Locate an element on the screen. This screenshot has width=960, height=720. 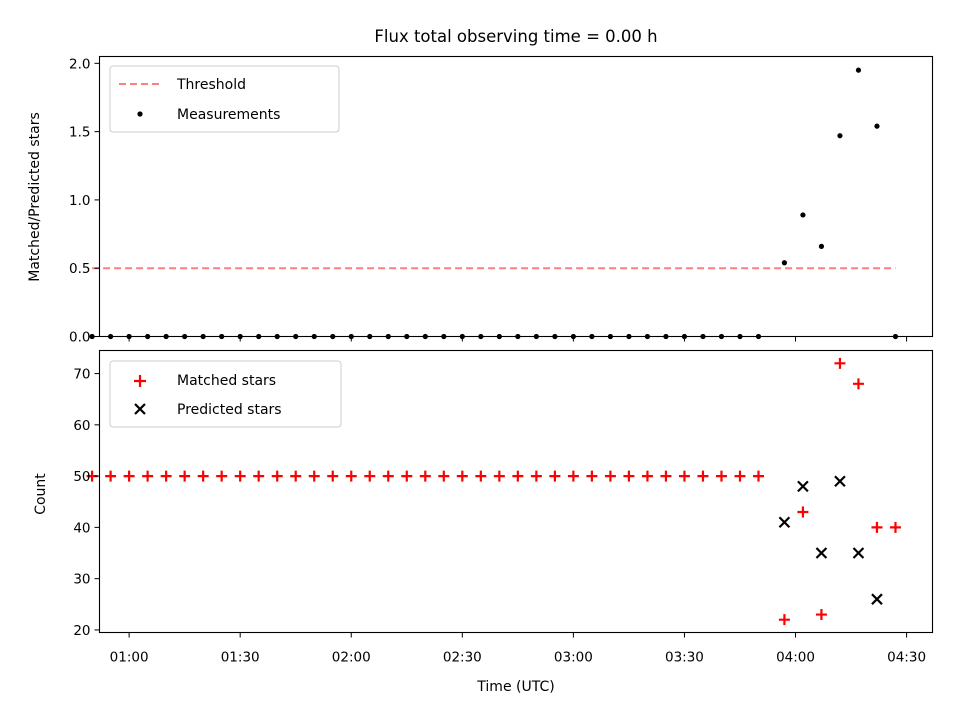
top-legend: Threshold Measurements is located at coordinates (224, 99).